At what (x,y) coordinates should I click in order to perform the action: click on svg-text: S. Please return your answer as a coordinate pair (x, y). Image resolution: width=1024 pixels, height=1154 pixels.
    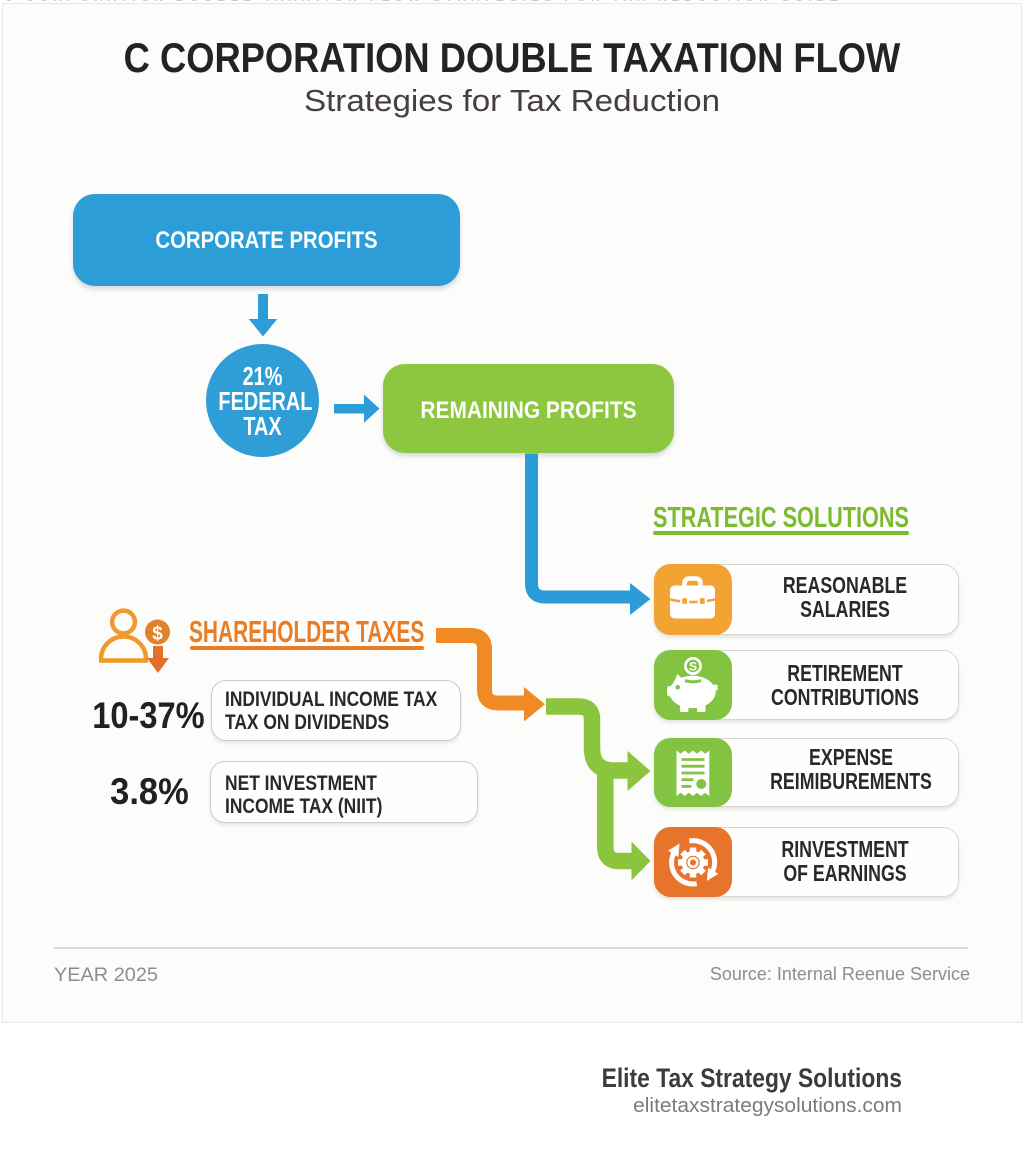
    Looking at the image, I should click on (693, 666).